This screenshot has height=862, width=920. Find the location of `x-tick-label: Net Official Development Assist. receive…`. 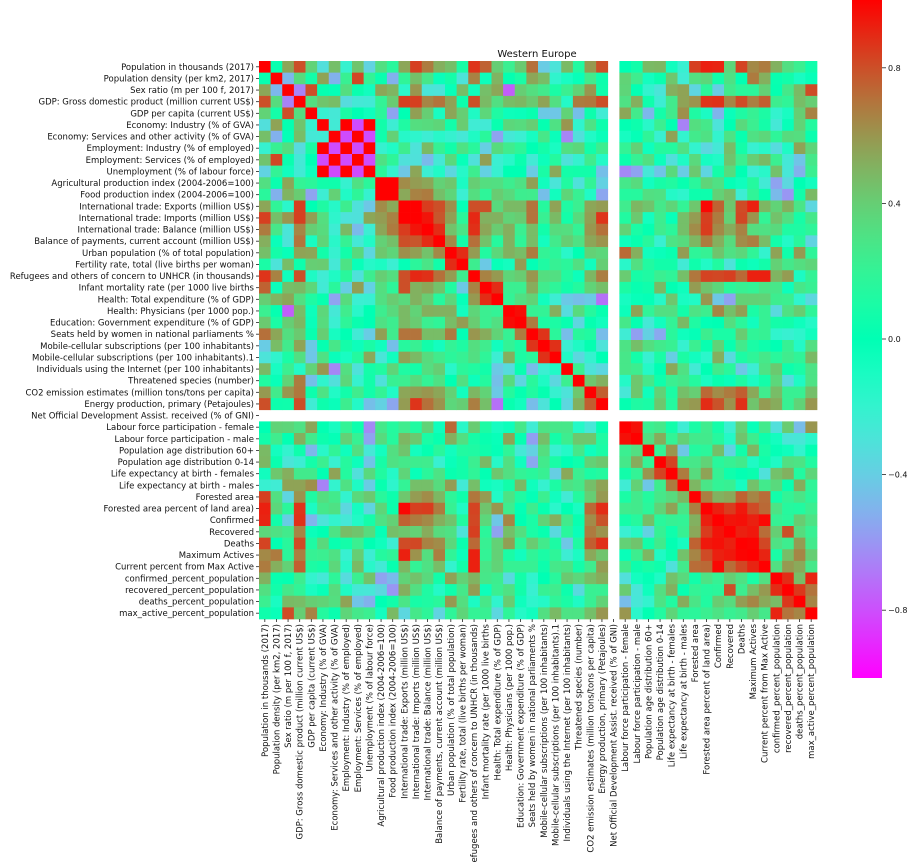

x-tick-label: Net Official Development Assist. receive… is located at coordinates (615, 735).